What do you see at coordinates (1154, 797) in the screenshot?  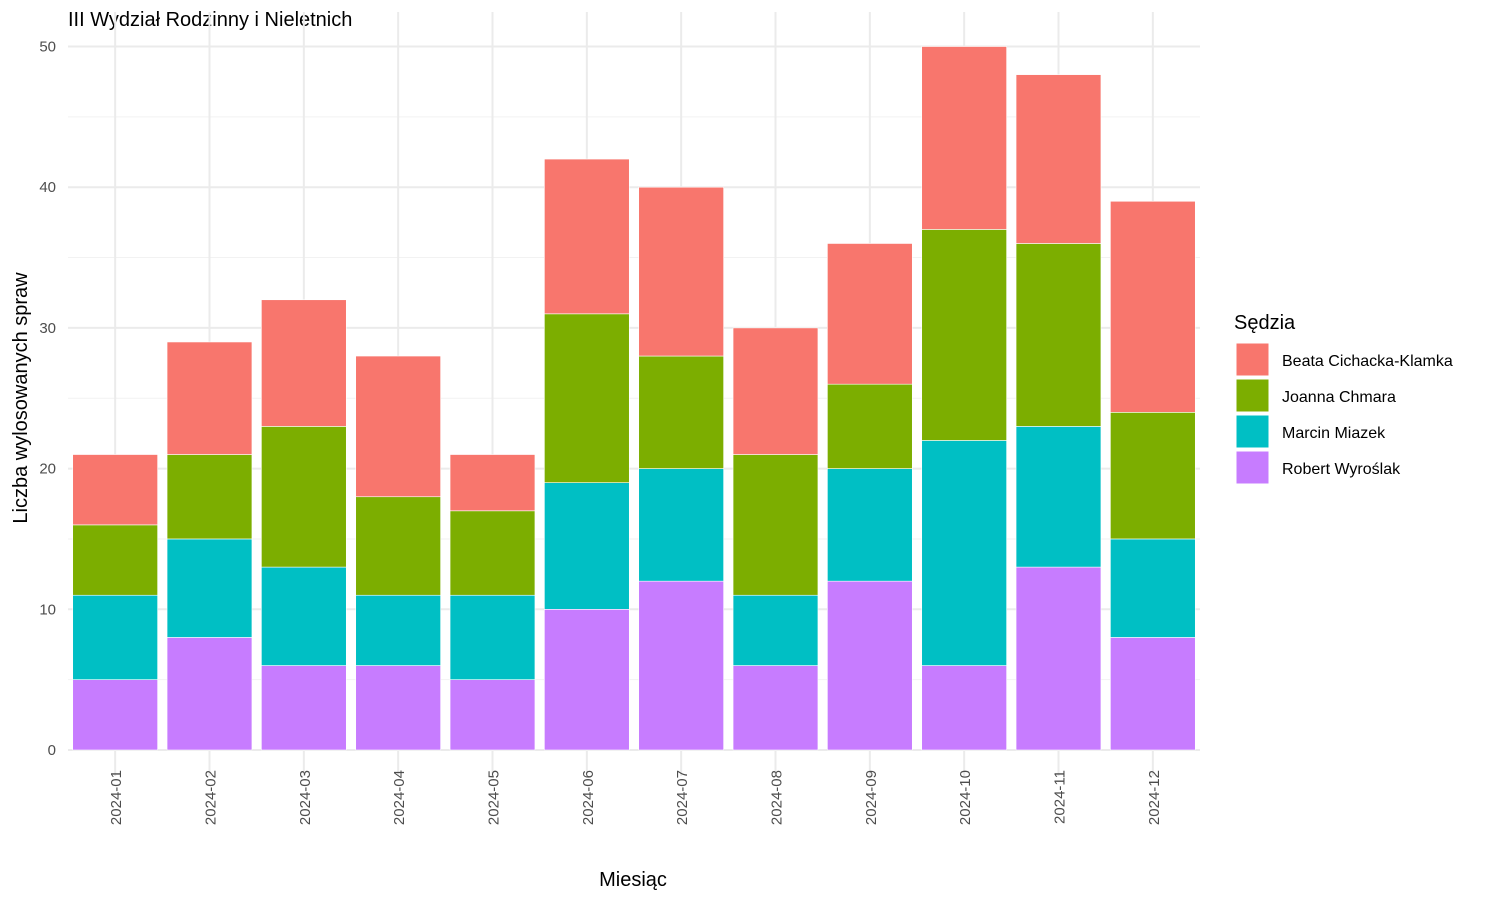 I see `x-tick-label: 2024-12` at bounding box center [1154, 797].